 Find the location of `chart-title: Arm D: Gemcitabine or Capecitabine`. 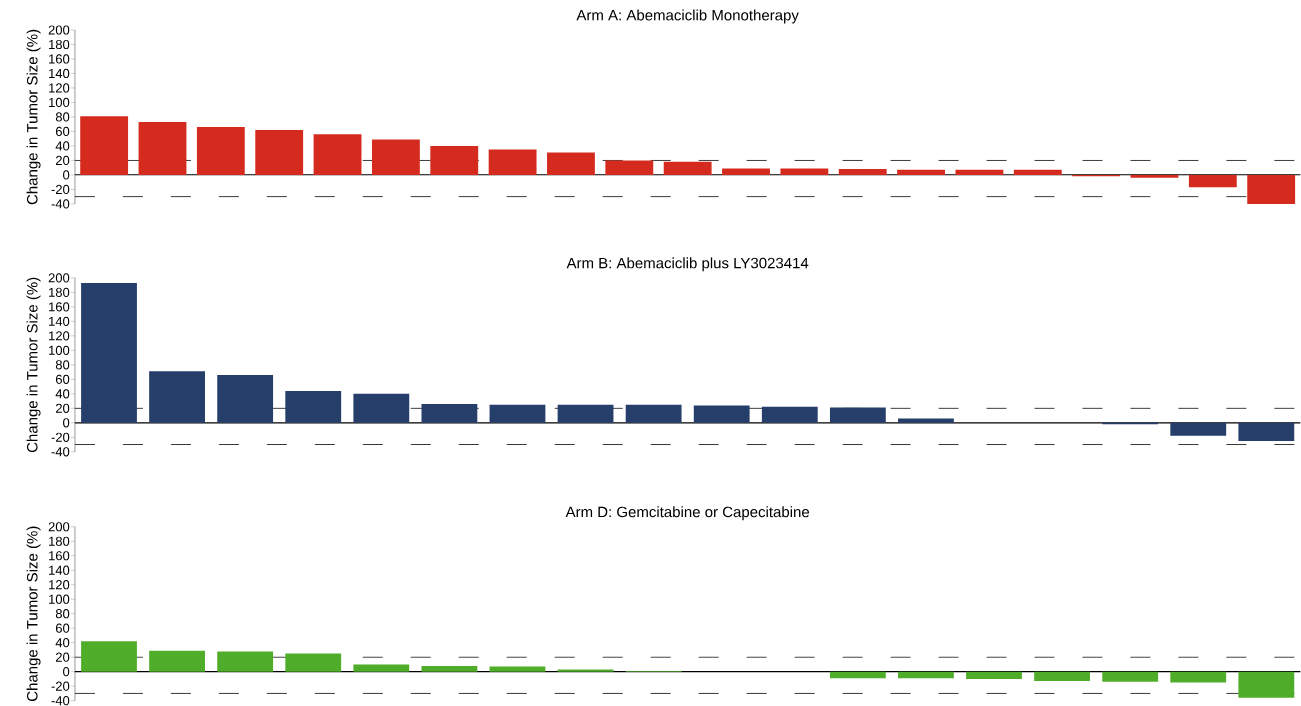

chart-title: Arm D: Gemcitabine or Capecitabine is located at coordinates (687, 513).